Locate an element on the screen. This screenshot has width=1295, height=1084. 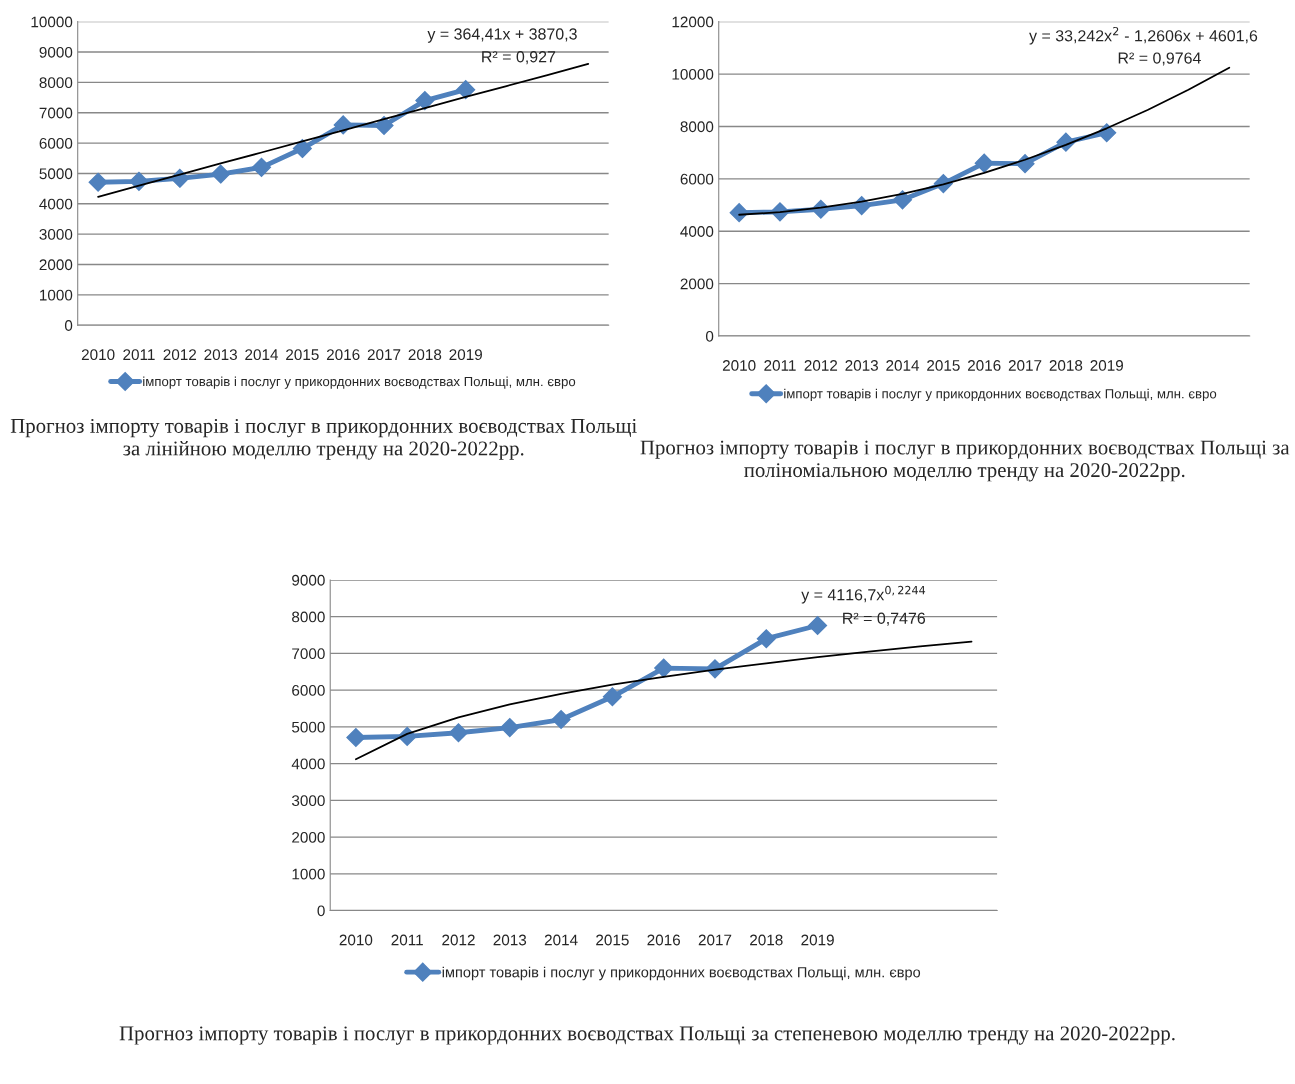
line-series is located at coordinates (663, 700).